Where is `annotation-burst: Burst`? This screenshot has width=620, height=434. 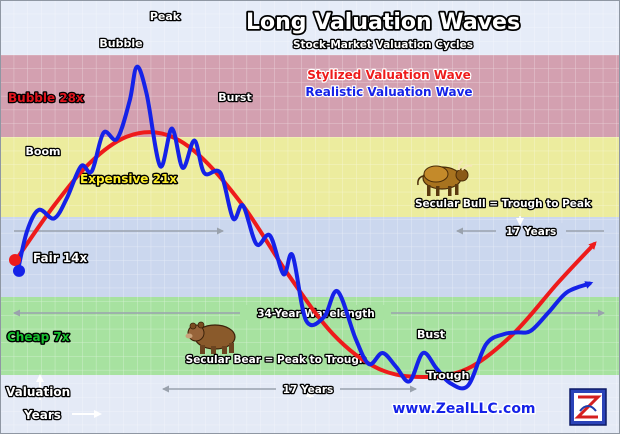 annotation-burst: Burst is located at coordinates (234, 97).